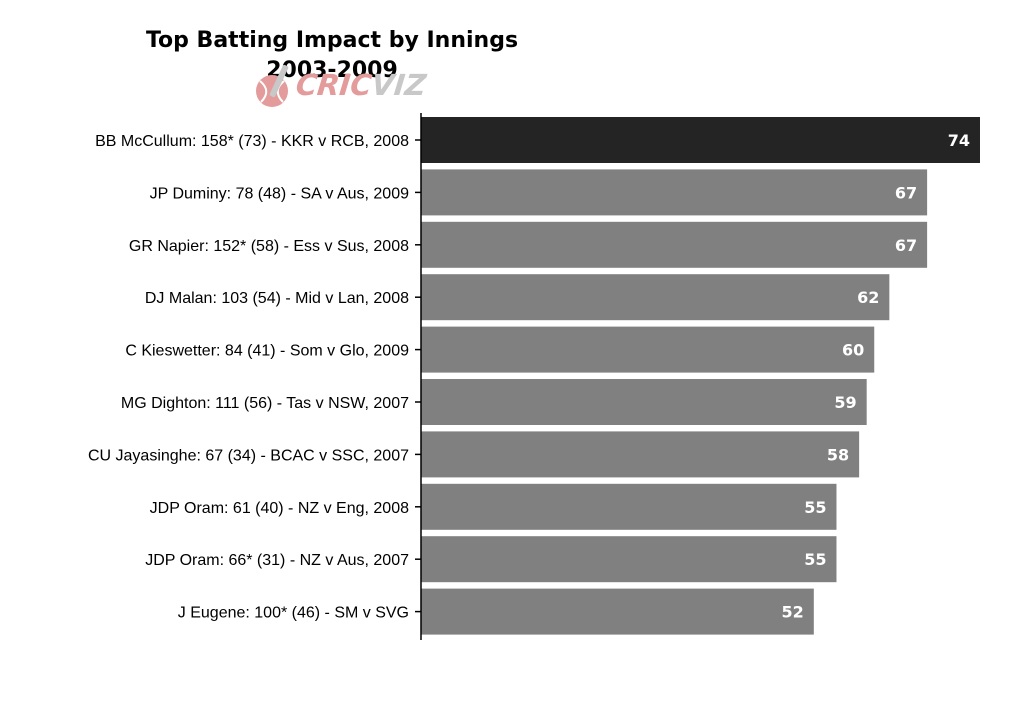 The image size is (1024, 712). Describe the element at coordinates (269, 246) in the screenshot. I see `category-label: GR Napier: 152* (58) - Ess v Sus, 2008` at that location.